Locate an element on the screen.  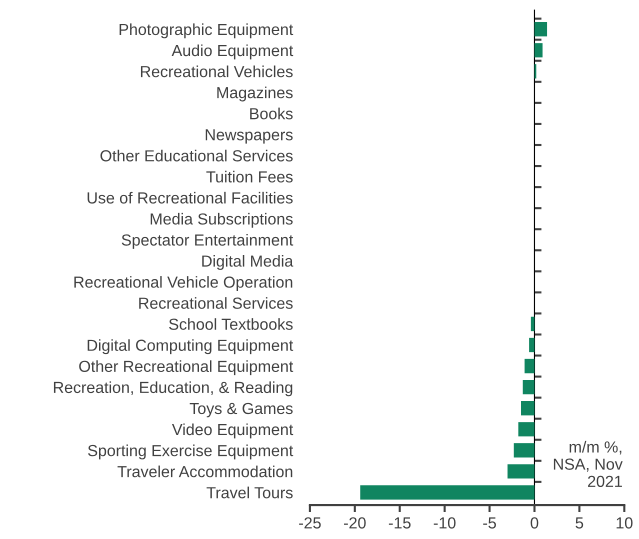
annotation: m/m %, NSA, Nov 2021 is located at coordinates (588, 464).